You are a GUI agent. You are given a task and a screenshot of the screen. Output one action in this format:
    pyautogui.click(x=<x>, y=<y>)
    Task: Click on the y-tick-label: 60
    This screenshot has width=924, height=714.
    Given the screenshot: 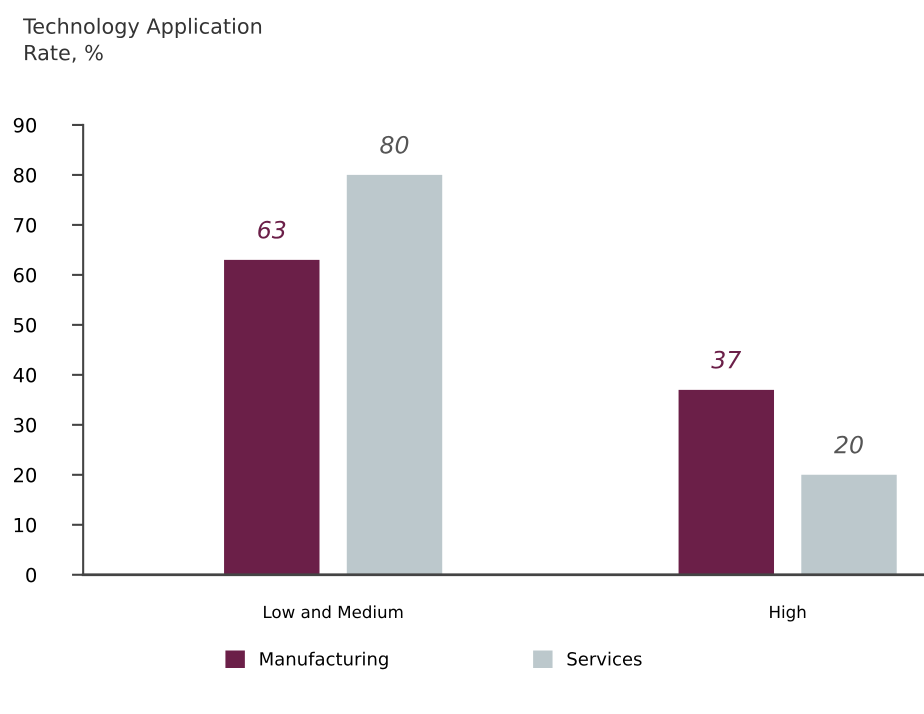 What is the action you would take?
    pyautogui.click(x=25, y=275)
    